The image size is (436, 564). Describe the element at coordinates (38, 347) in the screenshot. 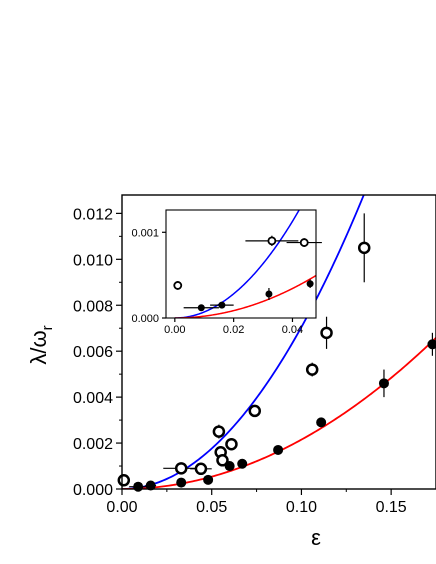

I see `y-axis-label-main: λ/ω` at that location.